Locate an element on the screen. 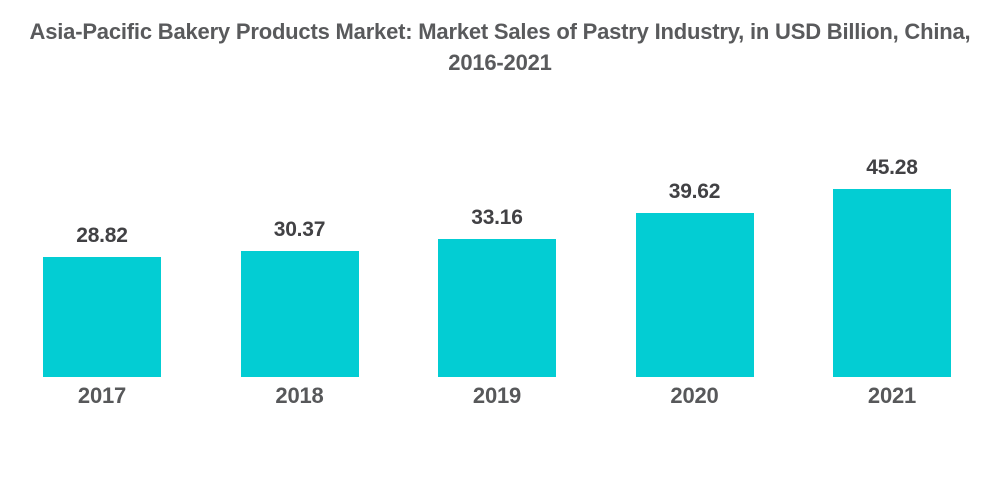 The height and width of the screenshot is (504, 1000). bar-column-2020: 39.62 is located at coordinates (694, 278).